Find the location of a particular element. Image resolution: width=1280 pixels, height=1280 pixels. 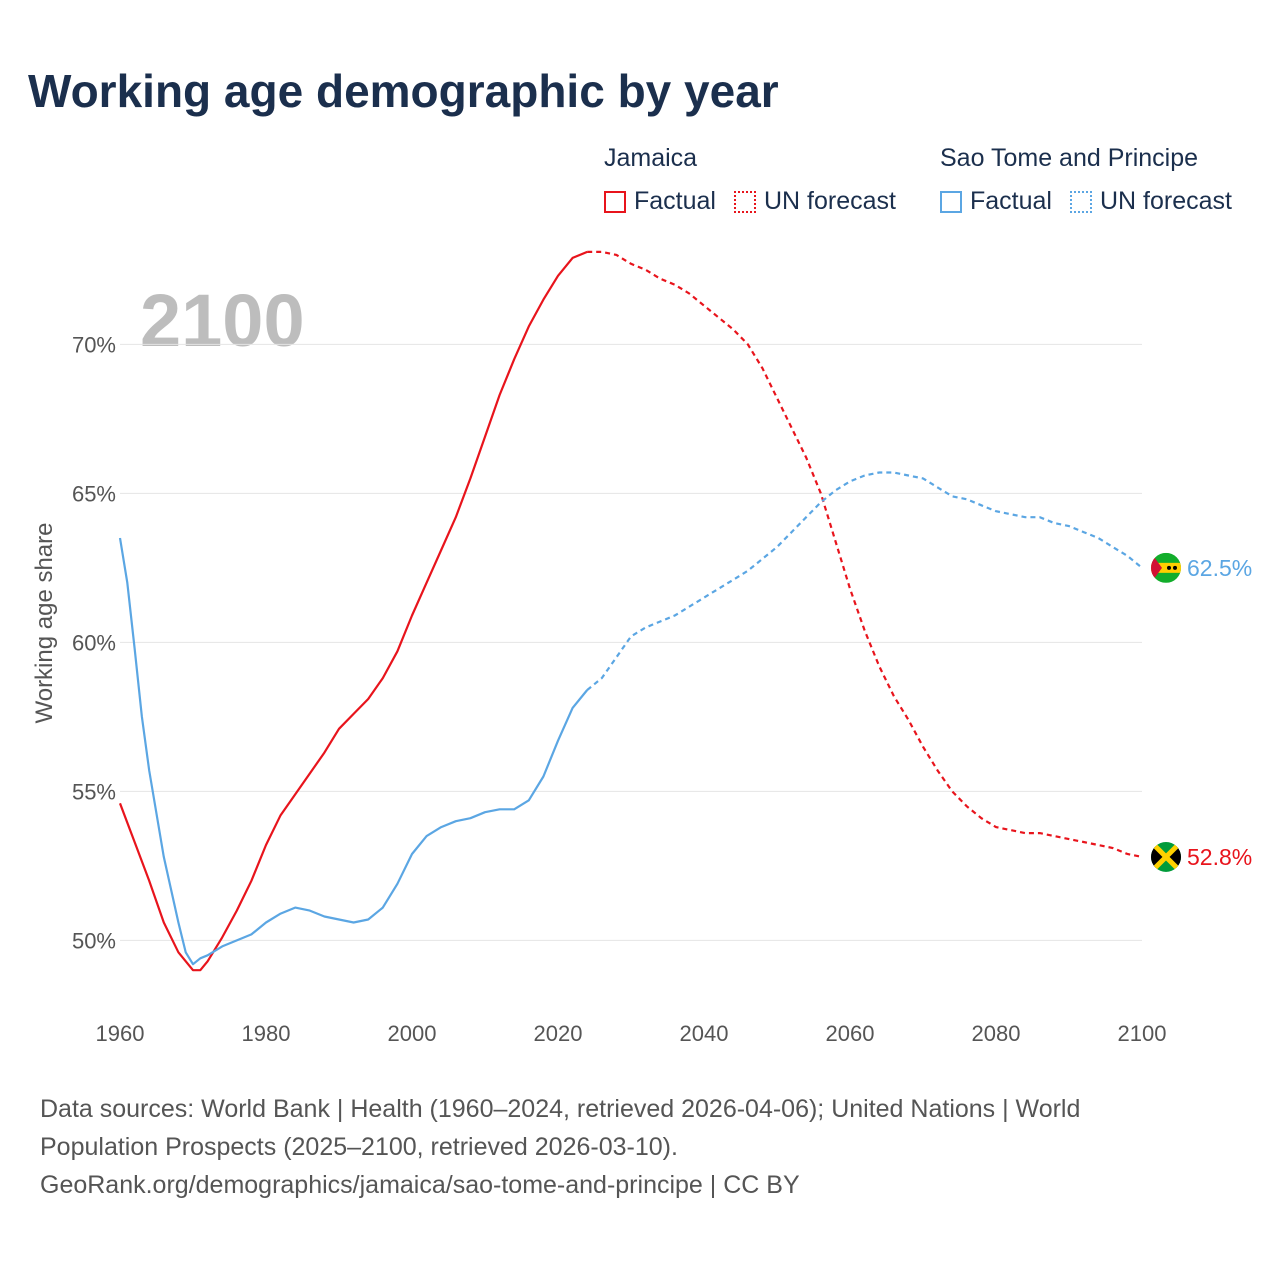

x-tick-label: 2000 is located at coordinates (412, 1033).